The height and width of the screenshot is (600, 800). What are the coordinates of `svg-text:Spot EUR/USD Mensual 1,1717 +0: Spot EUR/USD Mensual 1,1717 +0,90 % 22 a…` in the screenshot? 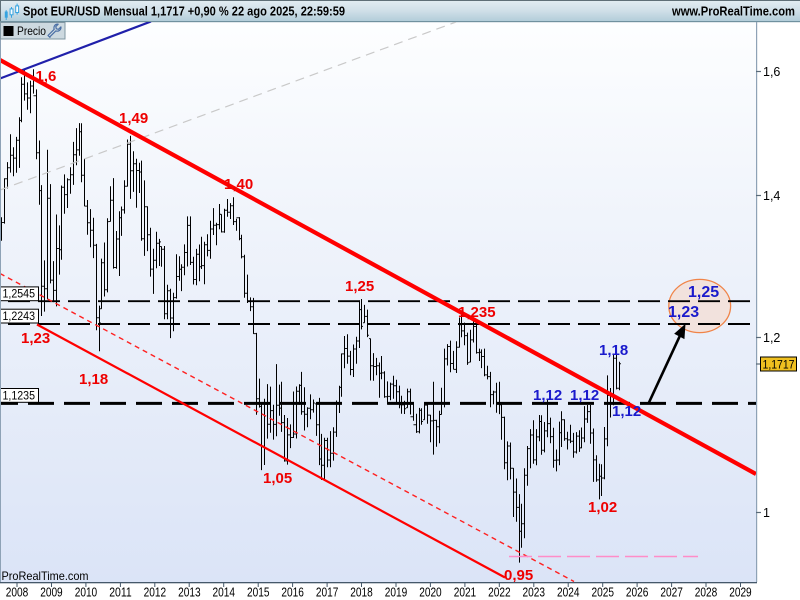 It's located at (184, 11).